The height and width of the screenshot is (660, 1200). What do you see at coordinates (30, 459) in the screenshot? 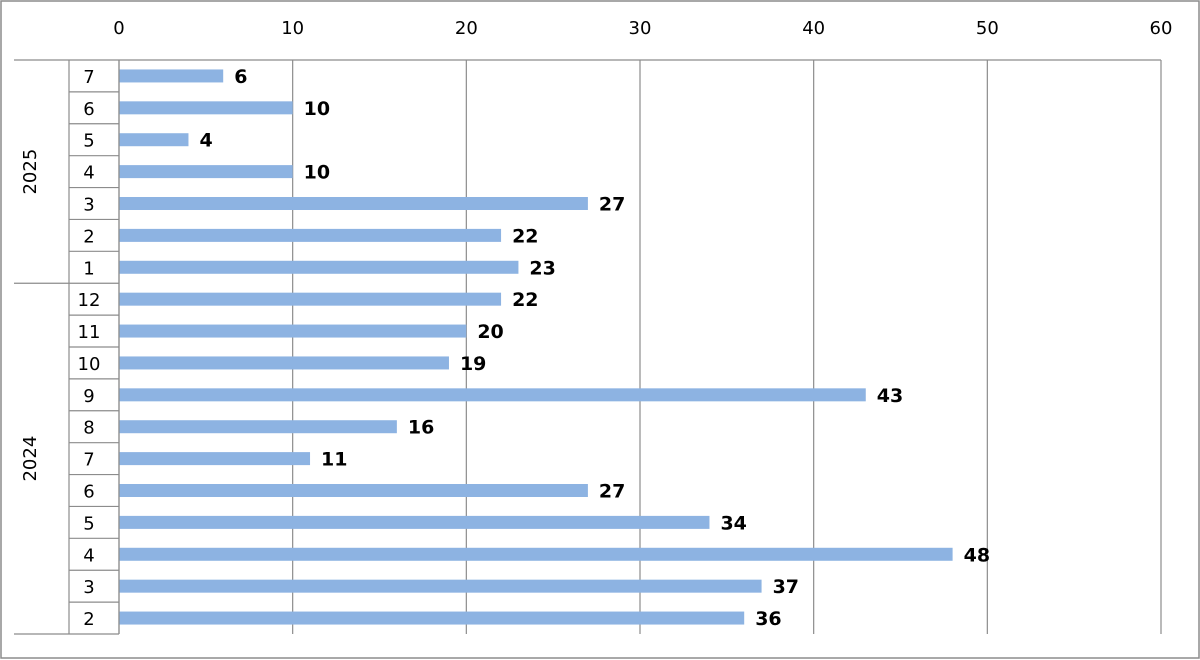
I see `group-label-2024: 2024` at bounding box center [30, 459].